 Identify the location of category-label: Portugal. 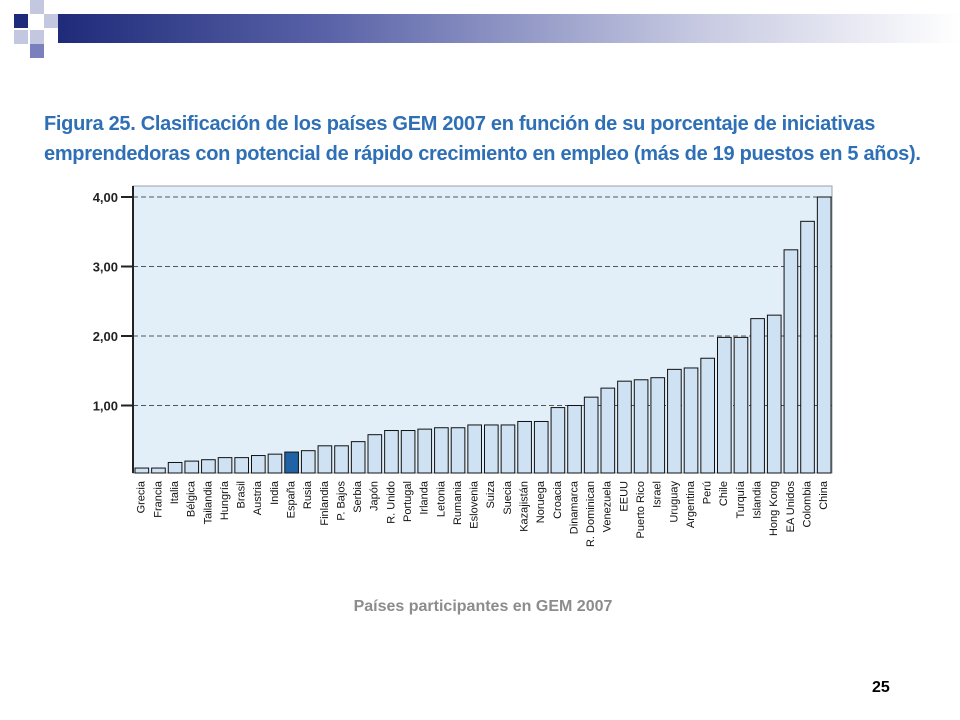
(408, 501).